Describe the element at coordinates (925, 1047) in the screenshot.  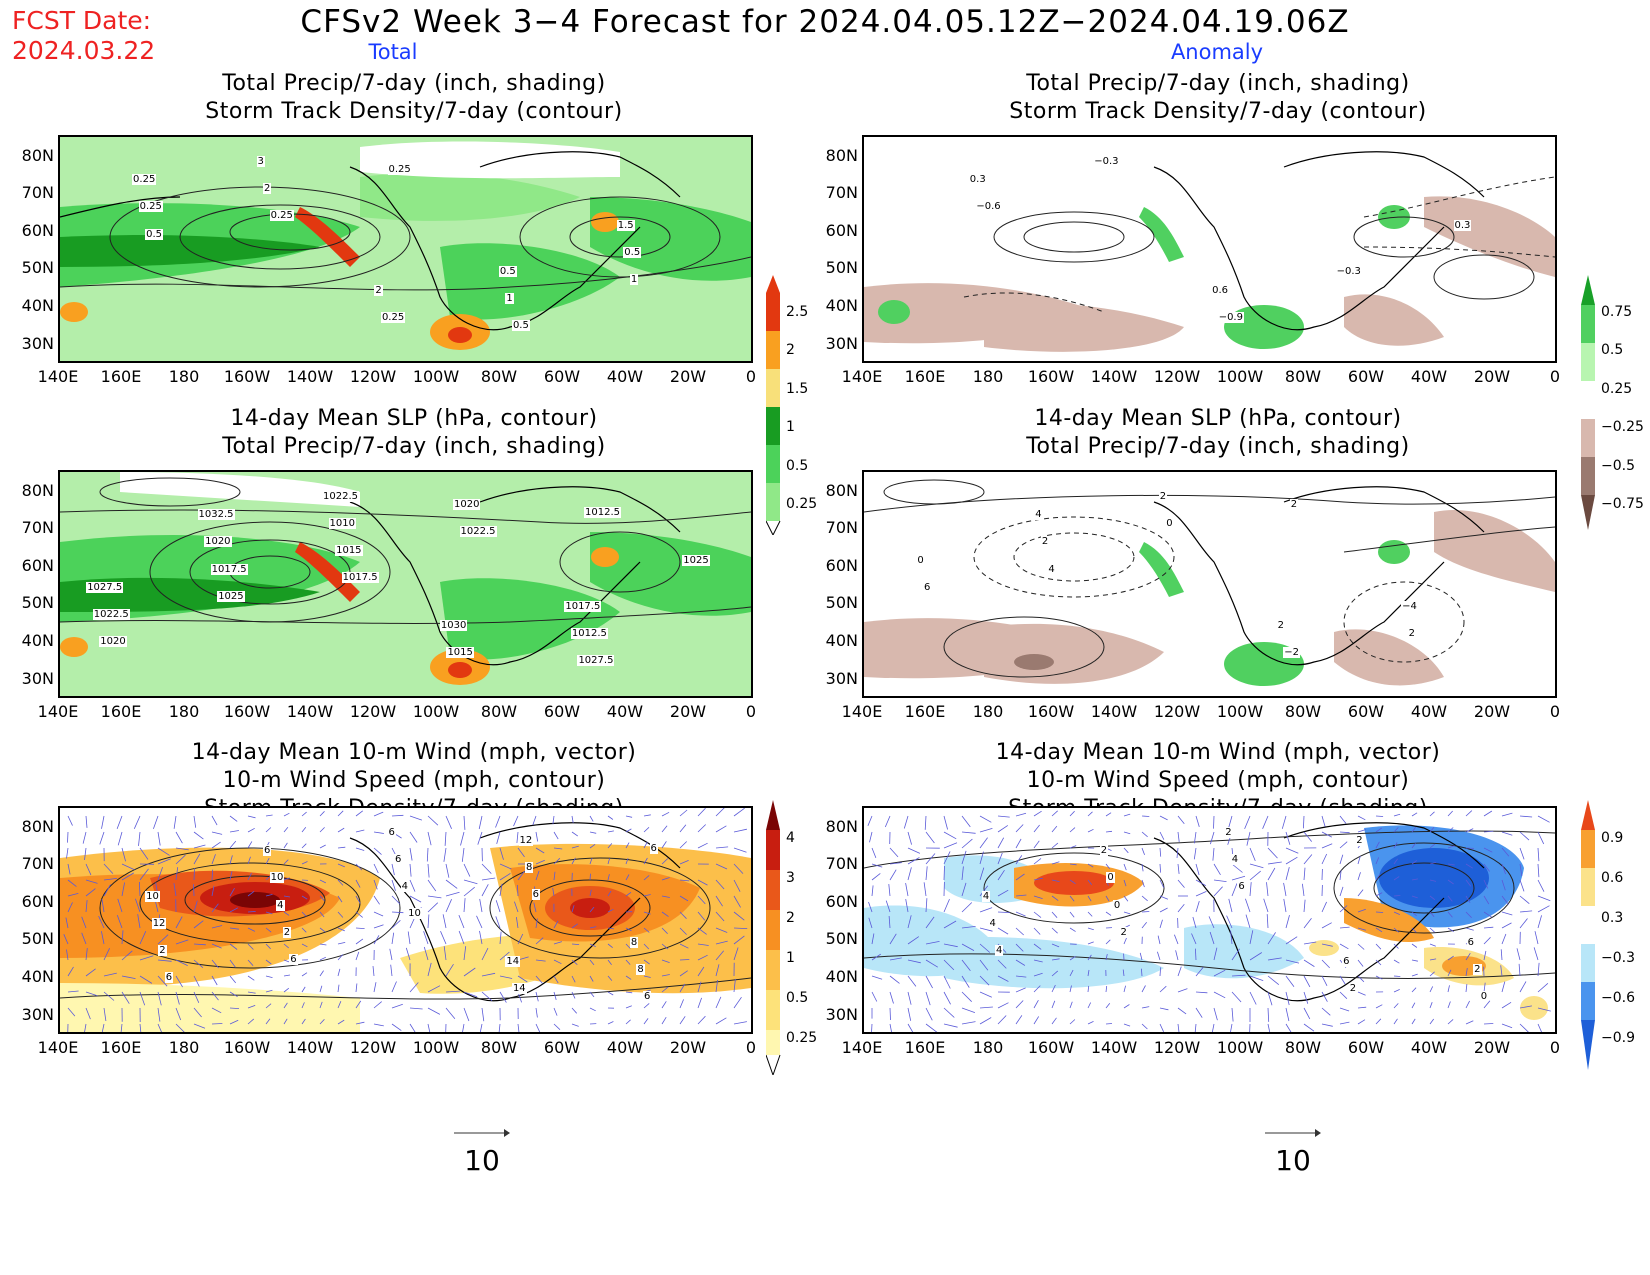
I see `longitude-label: 160E` at that location.